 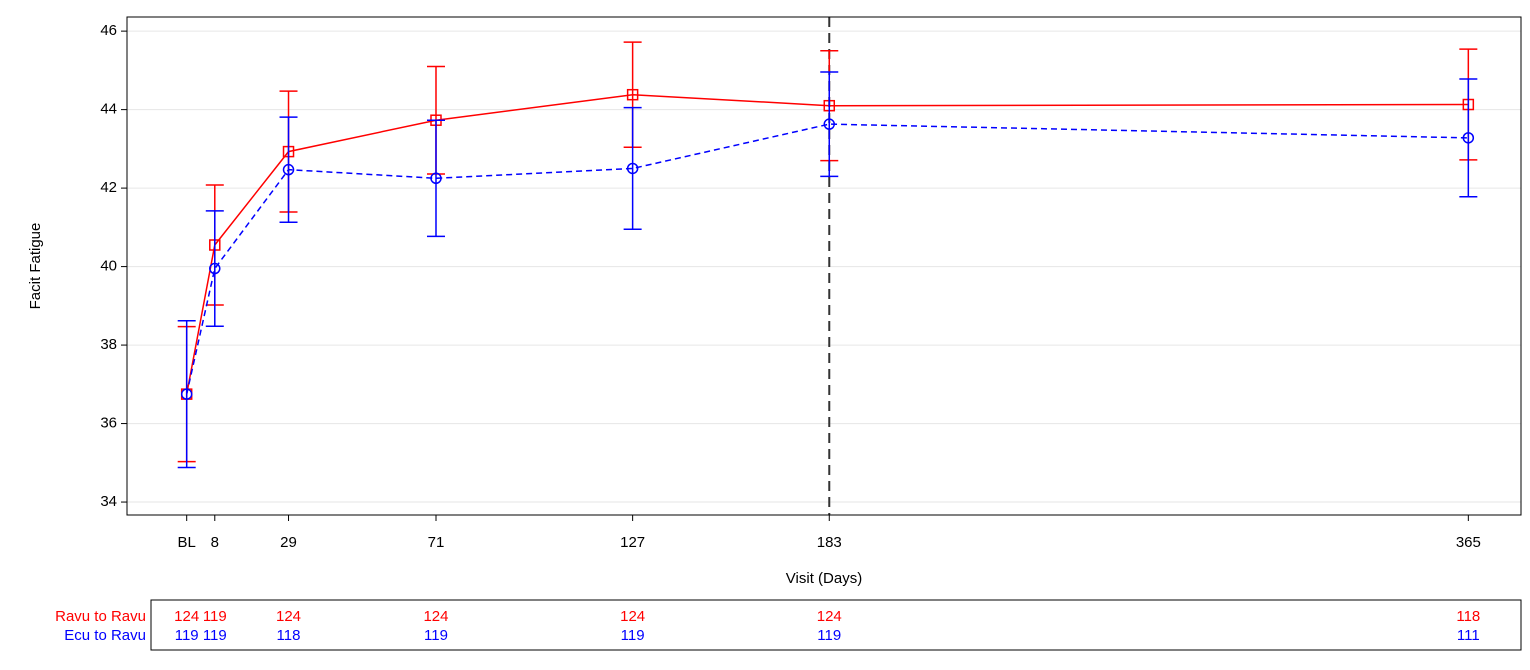 What do you see at coordinates (108, 501) in the screenshot?
I see `y-tick-label: 34` at bounding box center [108, 501].